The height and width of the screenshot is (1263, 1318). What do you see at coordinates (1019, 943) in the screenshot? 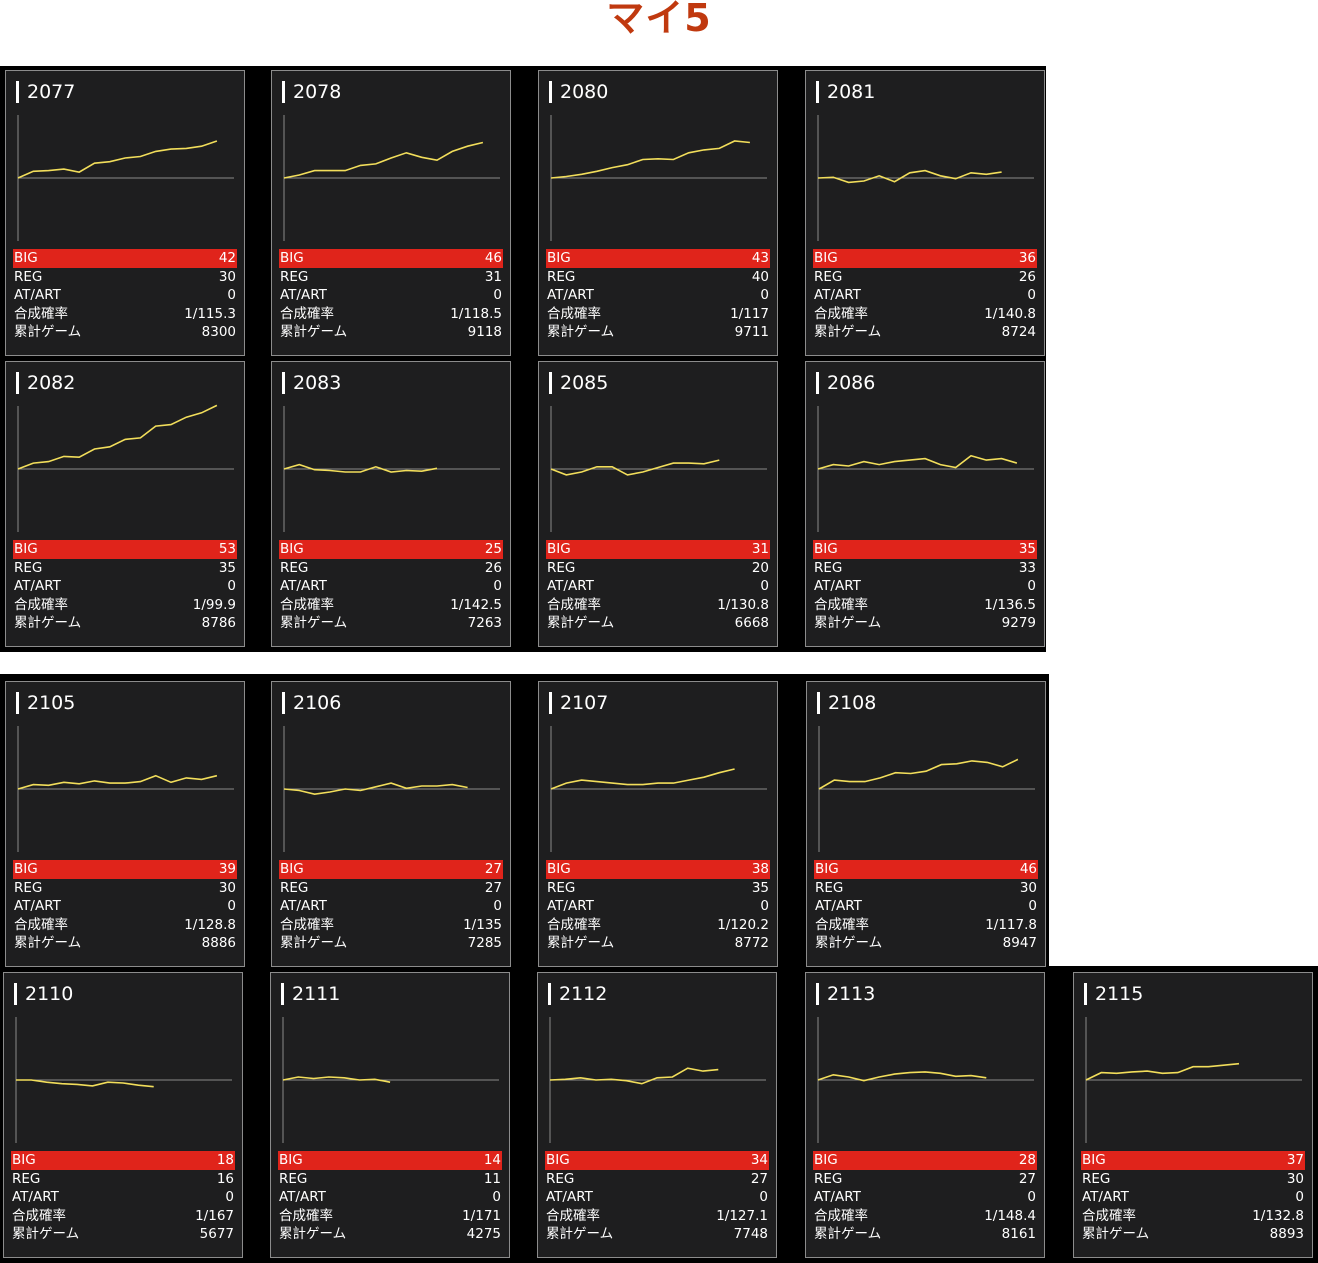
I see `games-value: 8947` at bounding box center [1019, 943].